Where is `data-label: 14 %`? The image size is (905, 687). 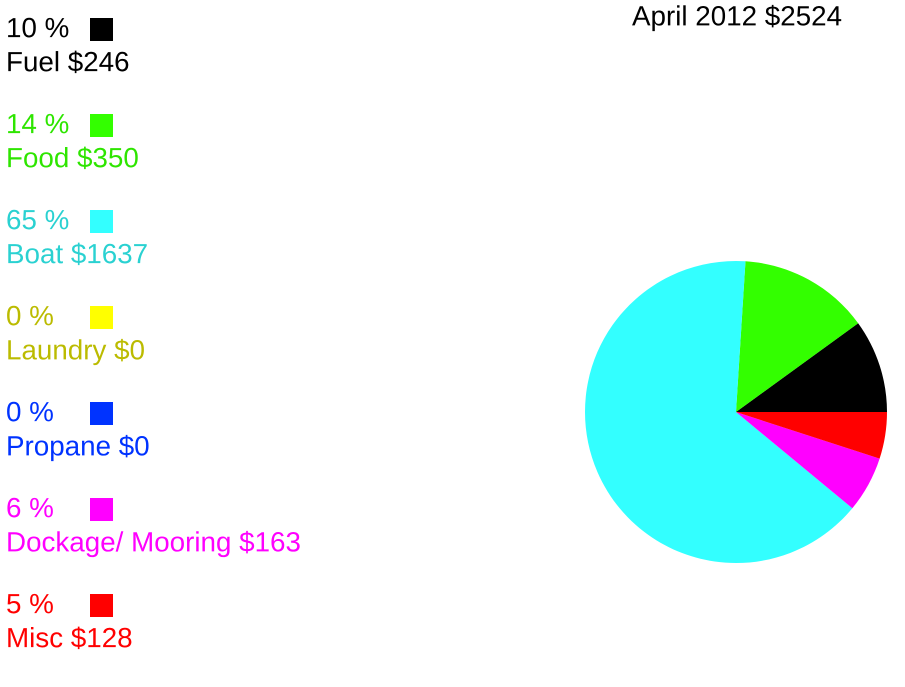
data-label: 14 % is located at coordinates (38, 124).